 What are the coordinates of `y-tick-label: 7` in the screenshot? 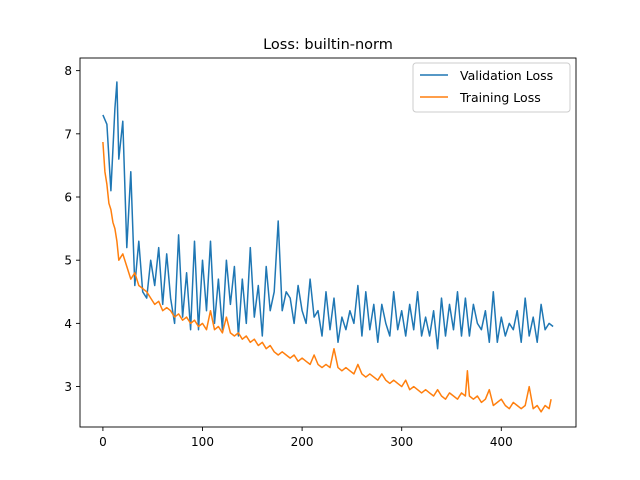 It's located at (68, 134).